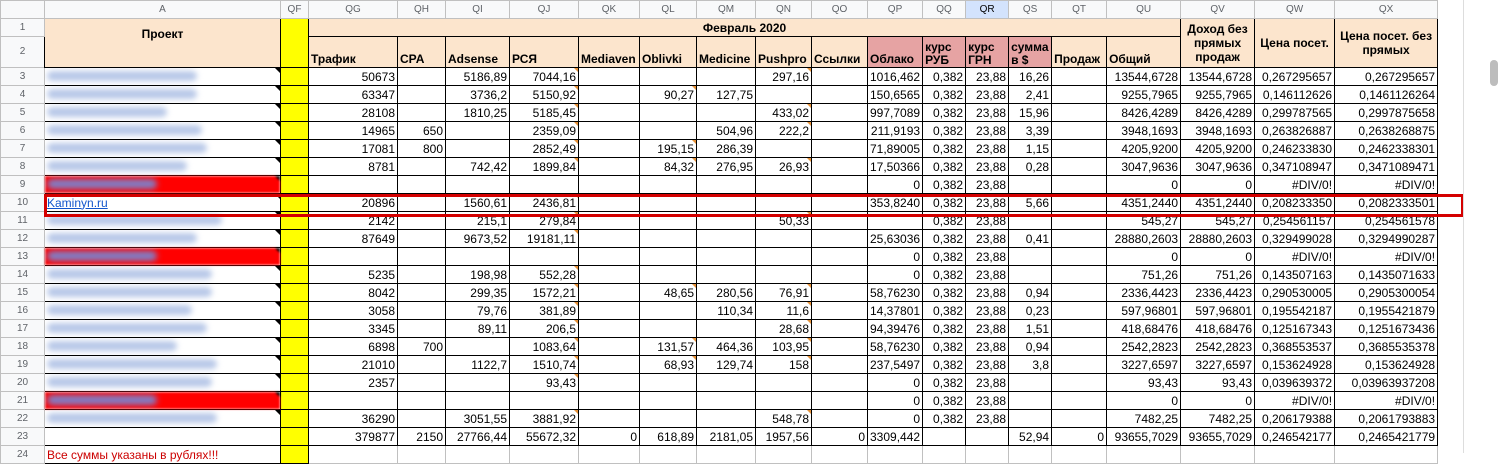  What do you see at coordinates (1386, 130) in the screenshot?
I see `data-cell: 0,2638268875` at bounding box center [1386, 130].